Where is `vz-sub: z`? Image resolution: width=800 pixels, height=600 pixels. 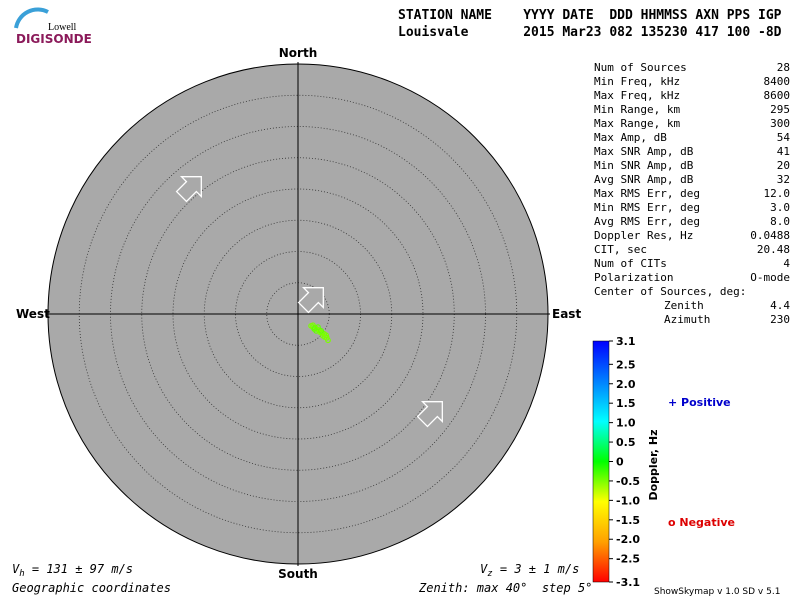 vz-sub: z is located at coordinates (489, 574).